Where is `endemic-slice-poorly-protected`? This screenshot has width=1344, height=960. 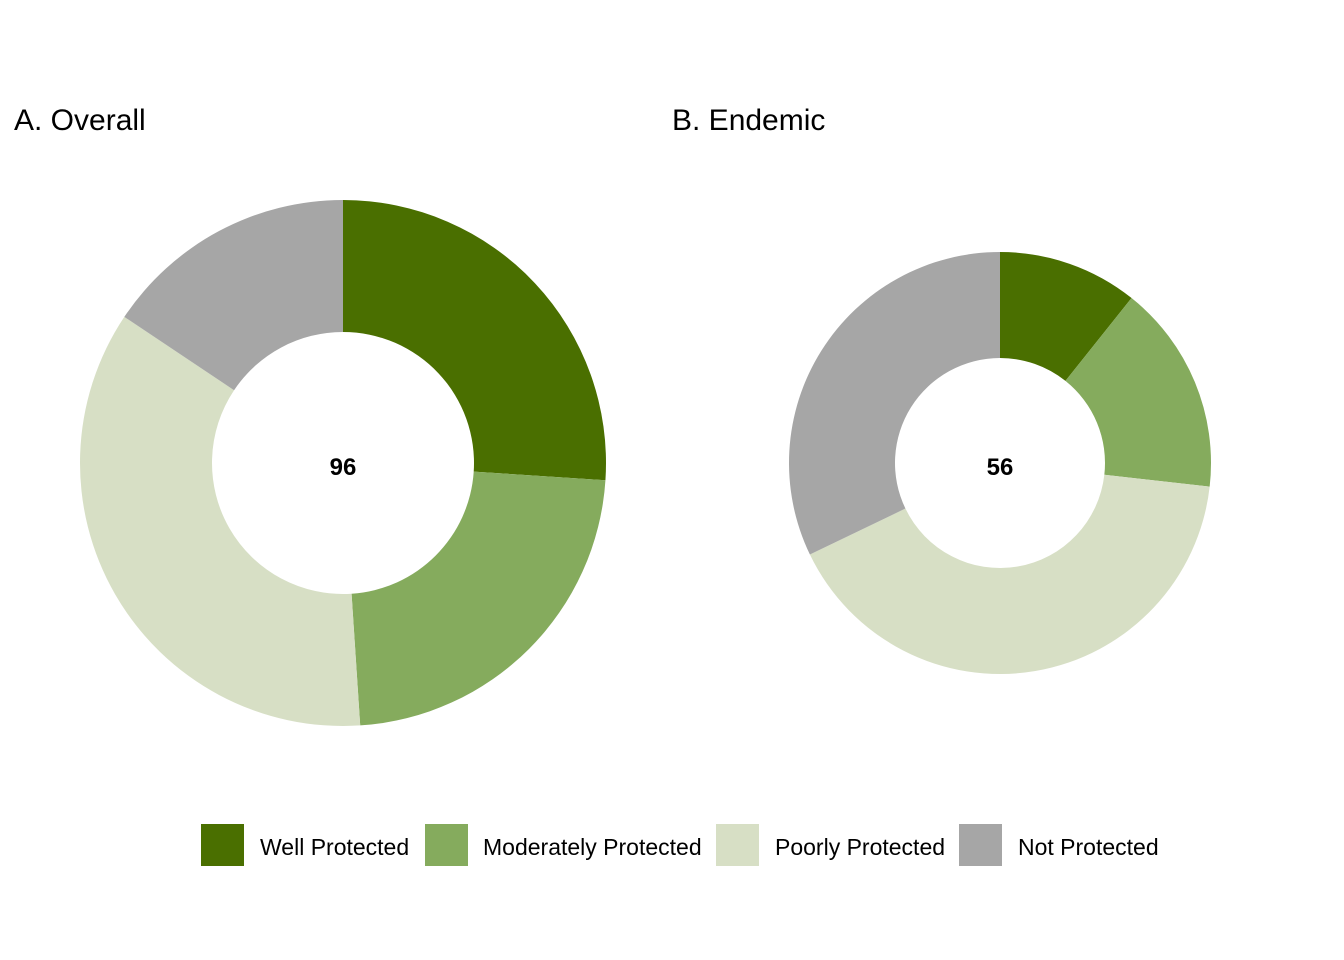 endemic-slice-poorly-protected is located at coordinates (1009, 574).